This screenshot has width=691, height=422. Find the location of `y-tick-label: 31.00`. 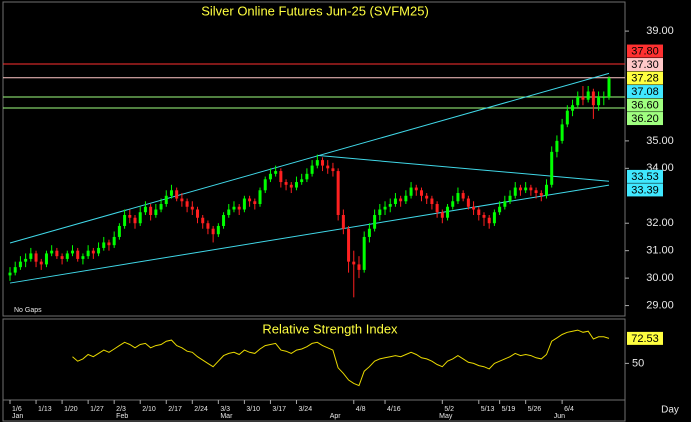

y-tick-label: 31.00 is located at coordinates (660, 251).